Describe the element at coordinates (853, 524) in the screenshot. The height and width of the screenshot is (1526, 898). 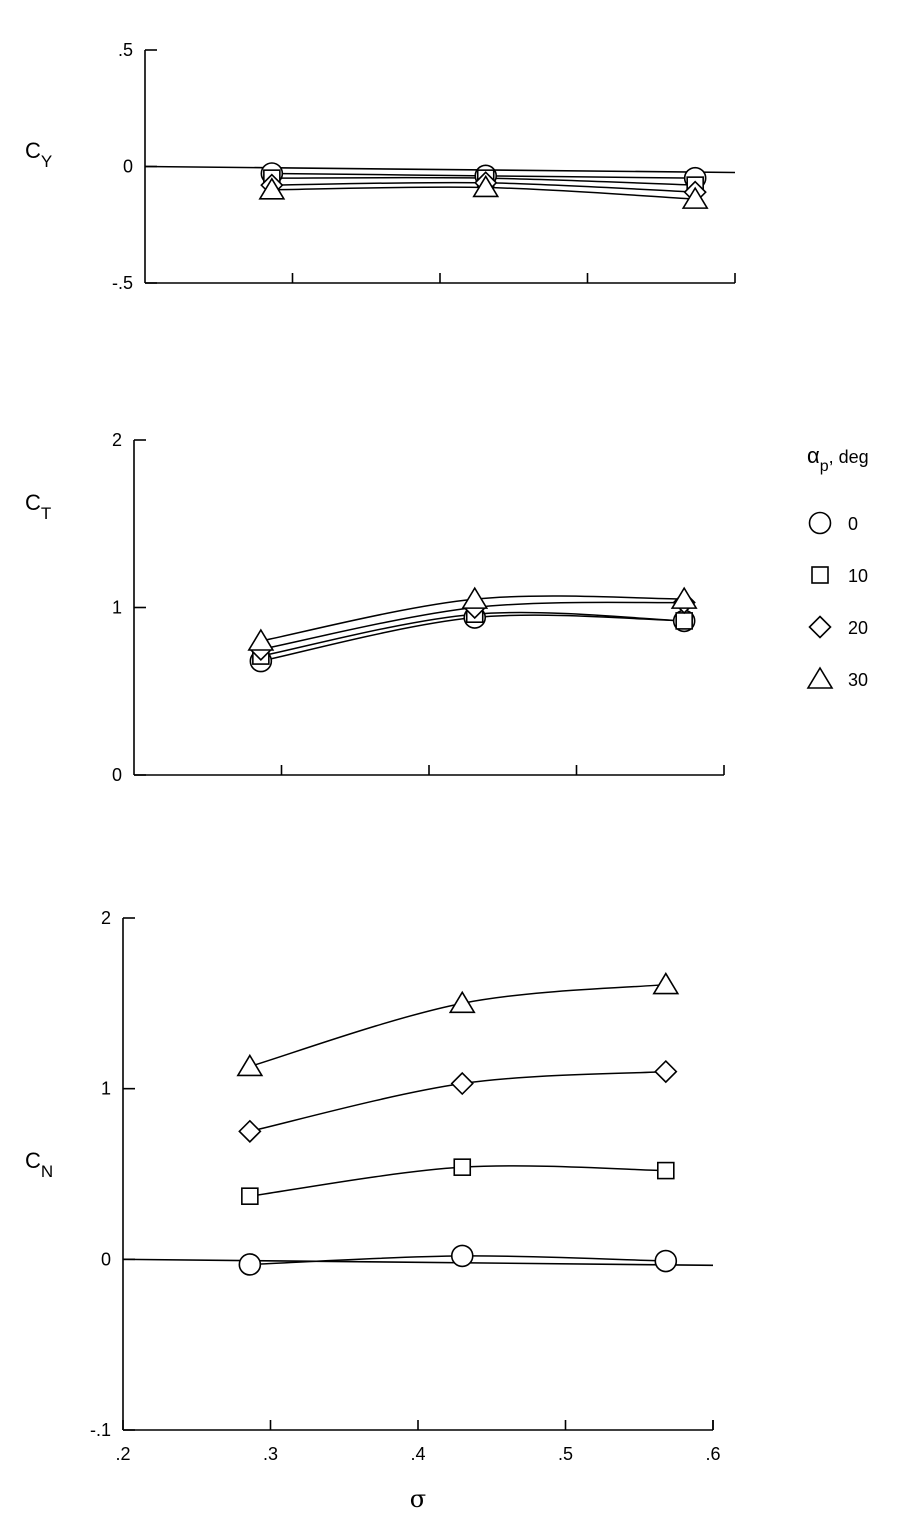
I see `legend-label: 0` at that location.